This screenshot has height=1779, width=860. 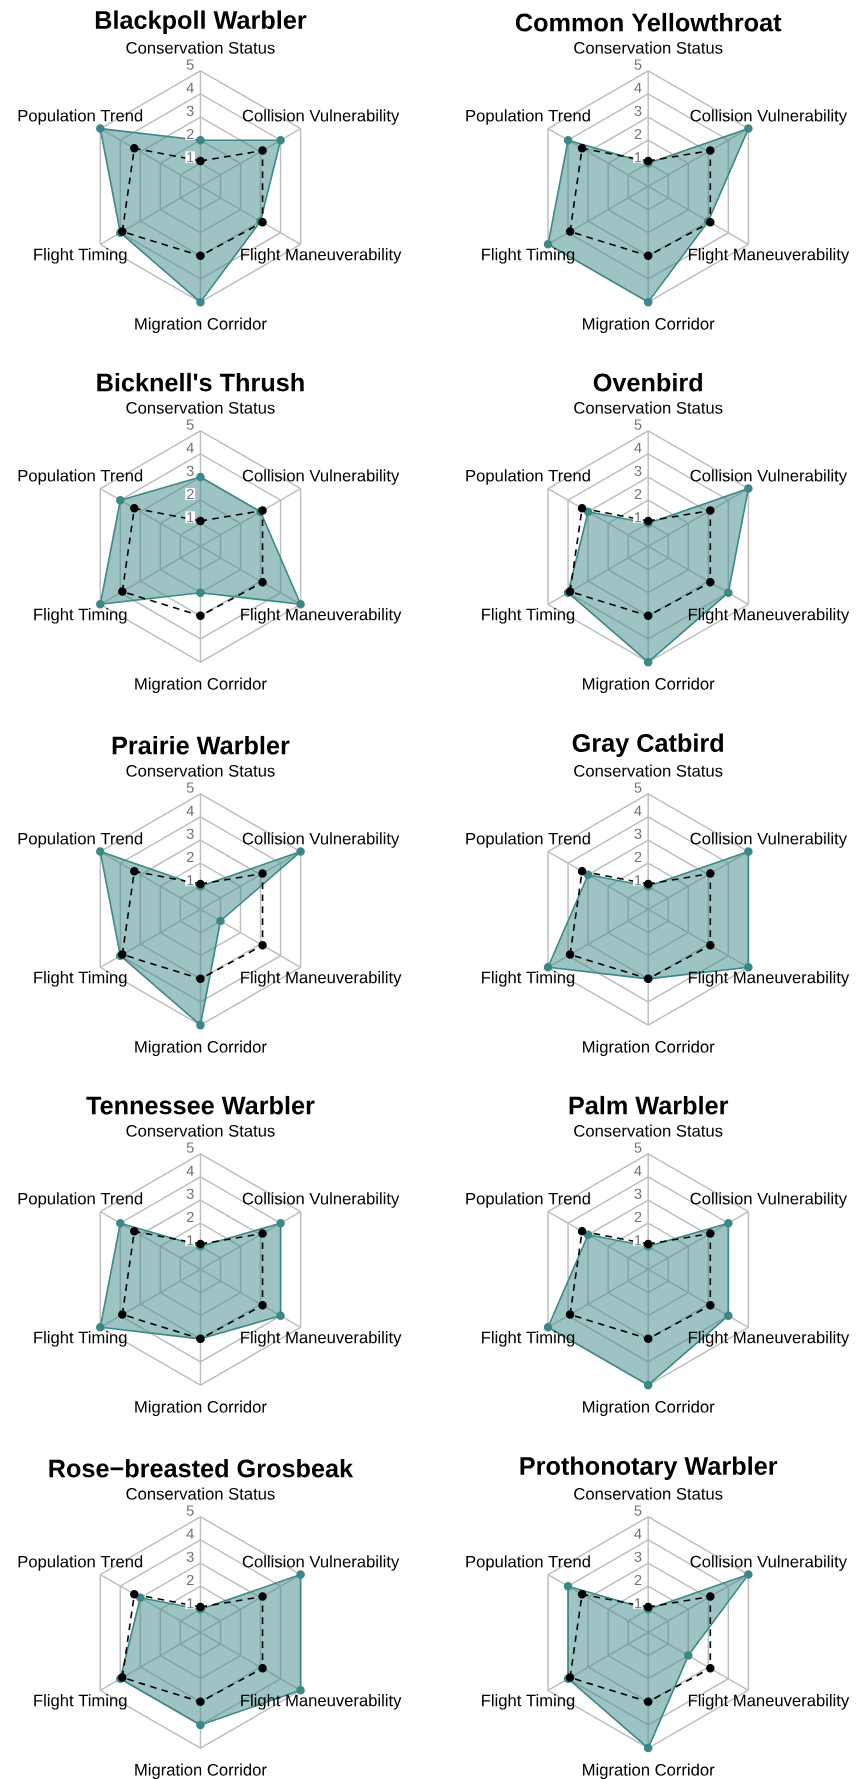 I want to click on chart-title: Prairie Warbler, so click(x=201, y=745).